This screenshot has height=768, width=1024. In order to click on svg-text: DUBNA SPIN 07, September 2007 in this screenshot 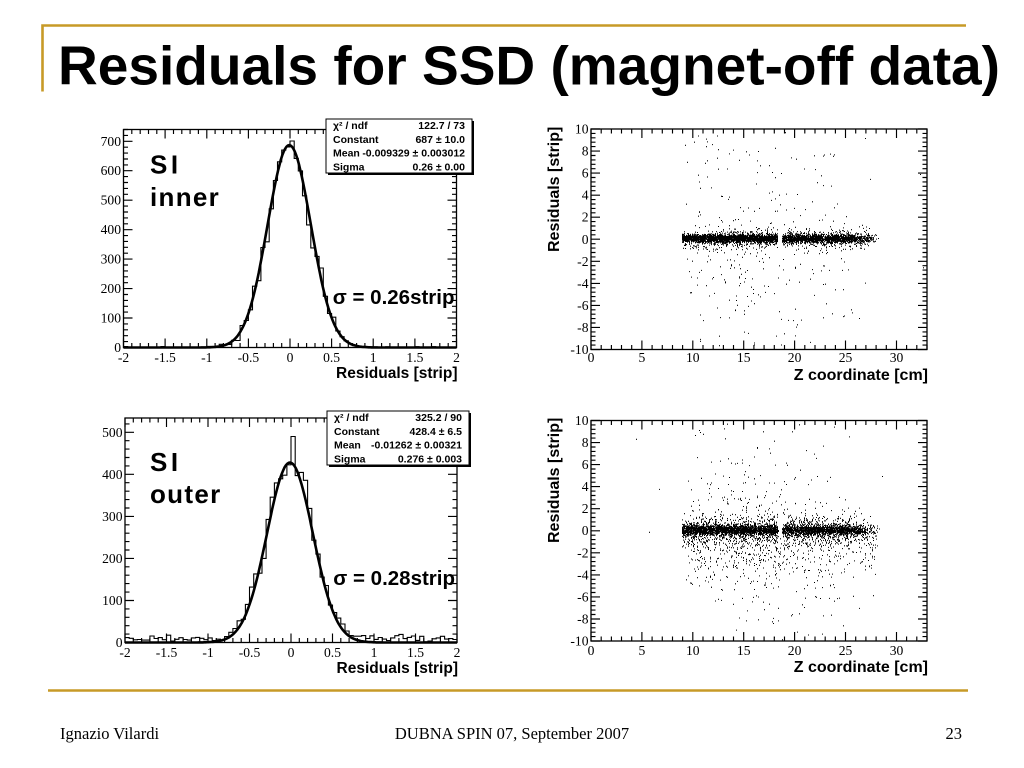, I will do `click(512, 733)`.